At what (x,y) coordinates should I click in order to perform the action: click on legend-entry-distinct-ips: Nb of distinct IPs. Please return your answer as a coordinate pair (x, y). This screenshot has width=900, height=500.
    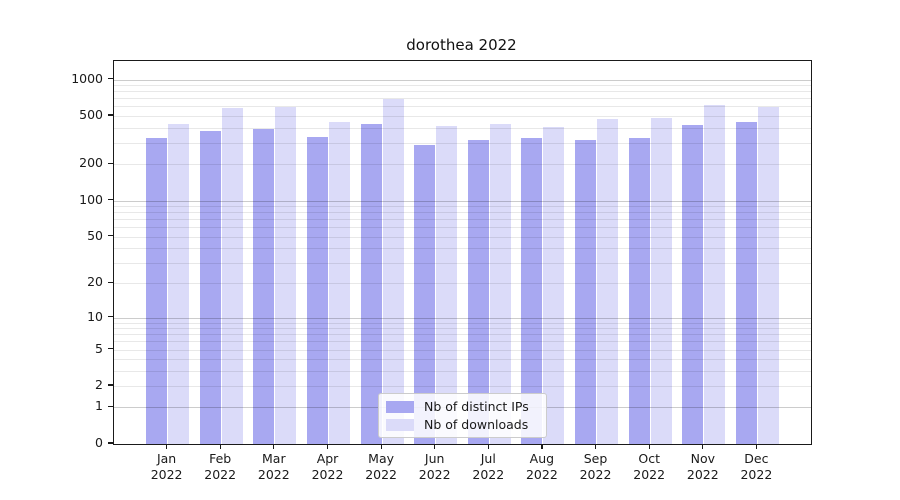
    Looking at the image, I should click on (462, 406).